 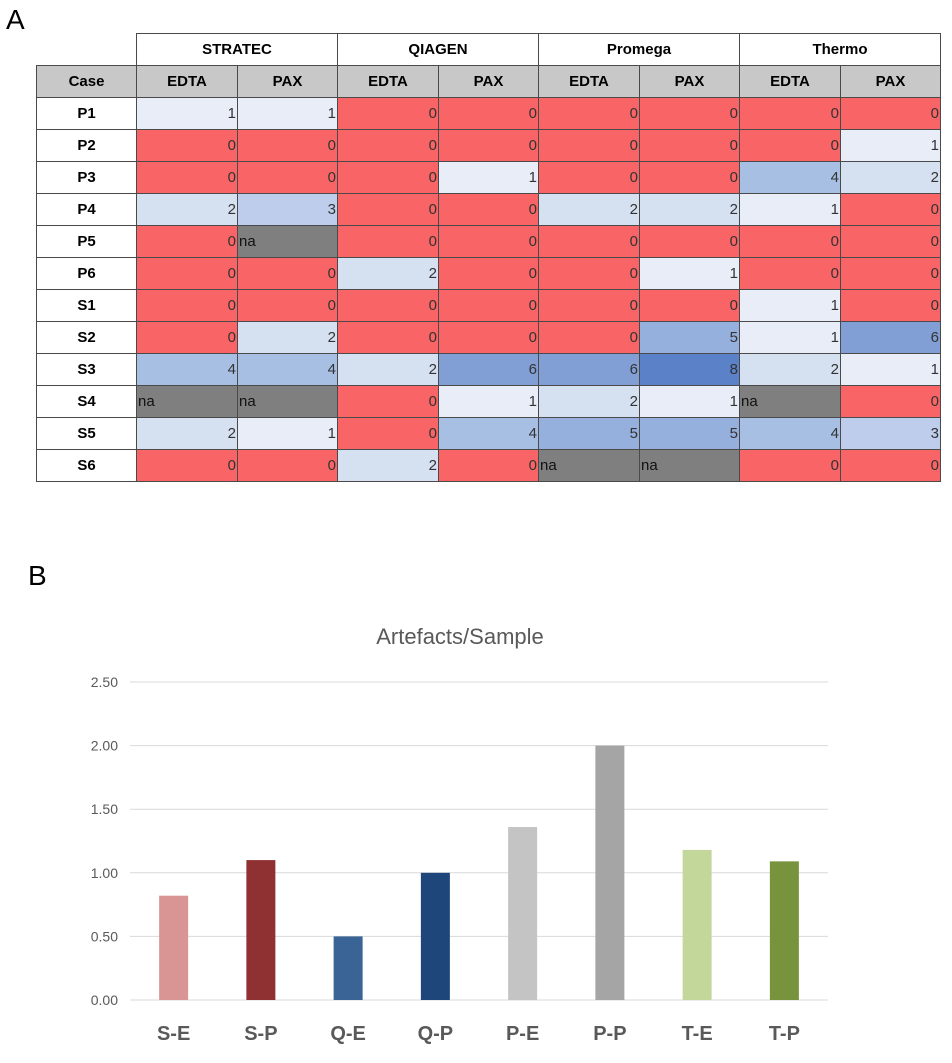 I want to click on table-row: P5 0 na 0 0 0 0 0 0, so click(x=488, y=241).